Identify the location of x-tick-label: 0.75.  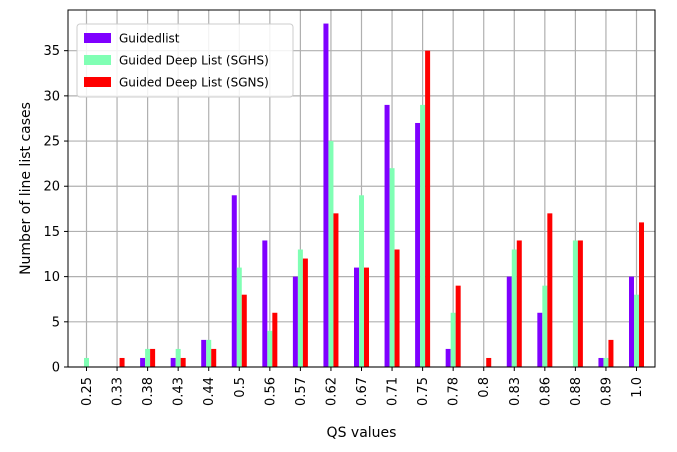
(423, 391).